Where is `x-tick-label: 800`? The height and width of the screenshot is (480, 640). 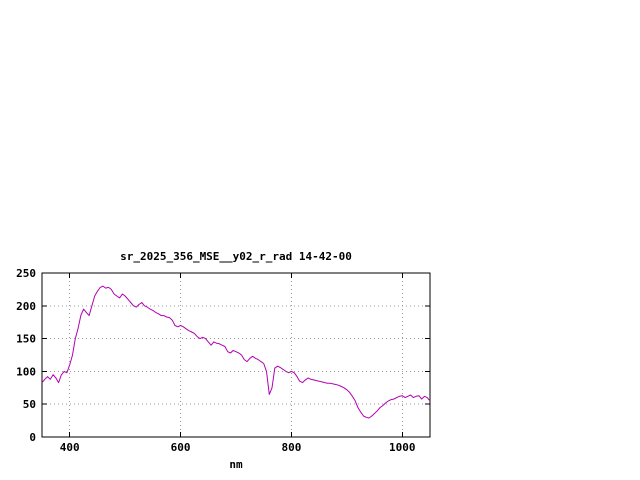 x-tick-label: 800 is located at coordinates (291, 447).